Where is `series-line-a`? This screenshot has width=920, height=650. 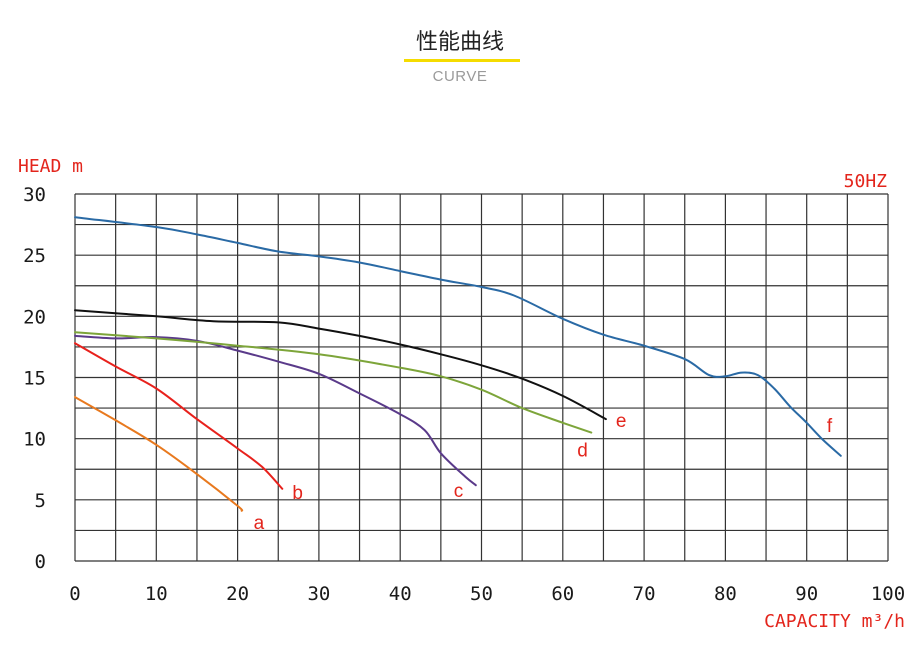 series-line-a is located at coordinates (159, 454).